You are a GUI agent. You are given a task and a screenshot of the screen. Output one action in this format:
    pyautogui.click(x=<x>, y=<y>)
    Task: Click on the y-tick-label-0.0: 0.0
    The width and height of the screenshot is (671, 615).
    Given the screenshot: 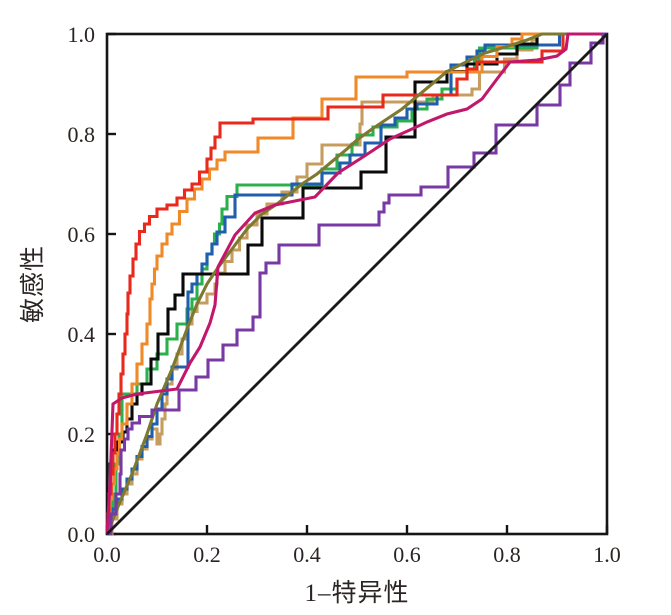 What is the action you would take?
    pyautogui.click(x=82, y=534)
    